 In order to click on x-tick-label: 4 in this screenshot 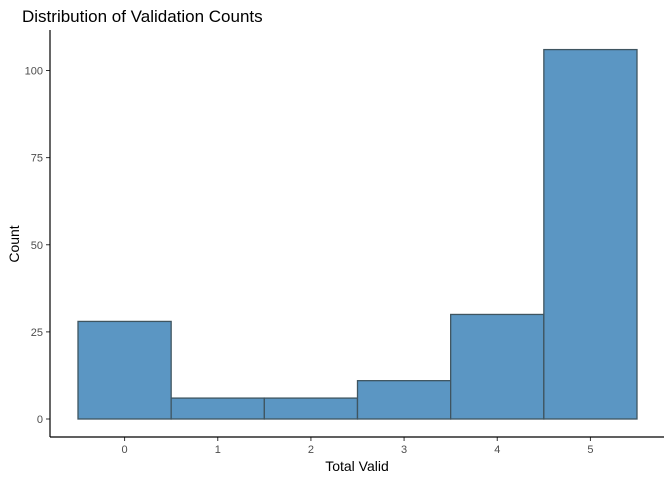, I will do `click(497, 450)`.